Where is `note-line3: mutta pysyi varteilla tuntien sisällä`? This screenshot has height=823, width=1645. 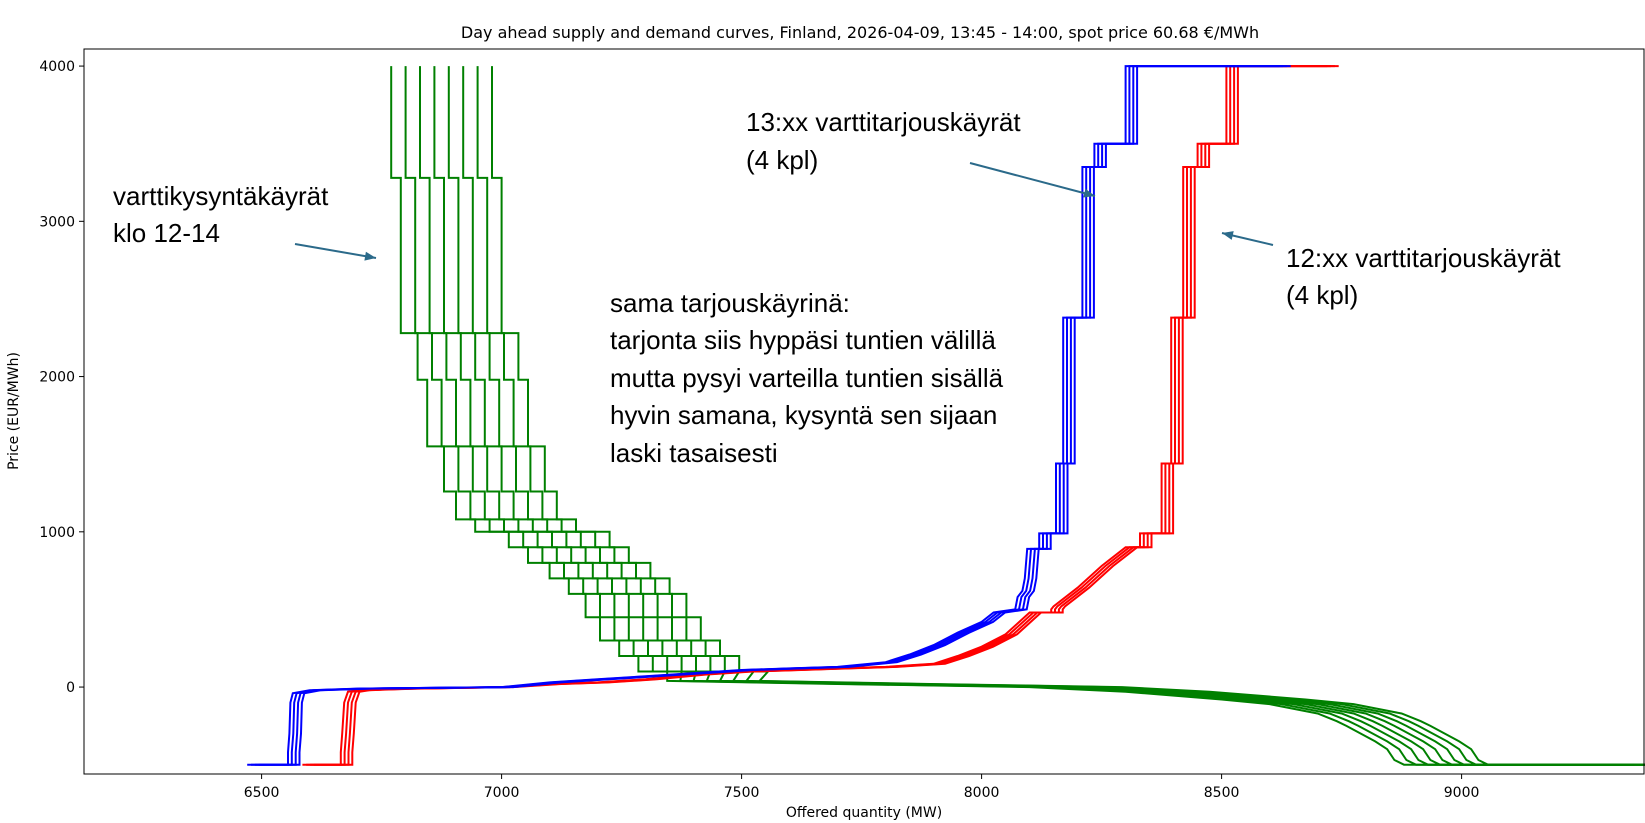
note-line3: mutta pysyi varteilla tuntien sisällä is located at coordinates (807, 378).